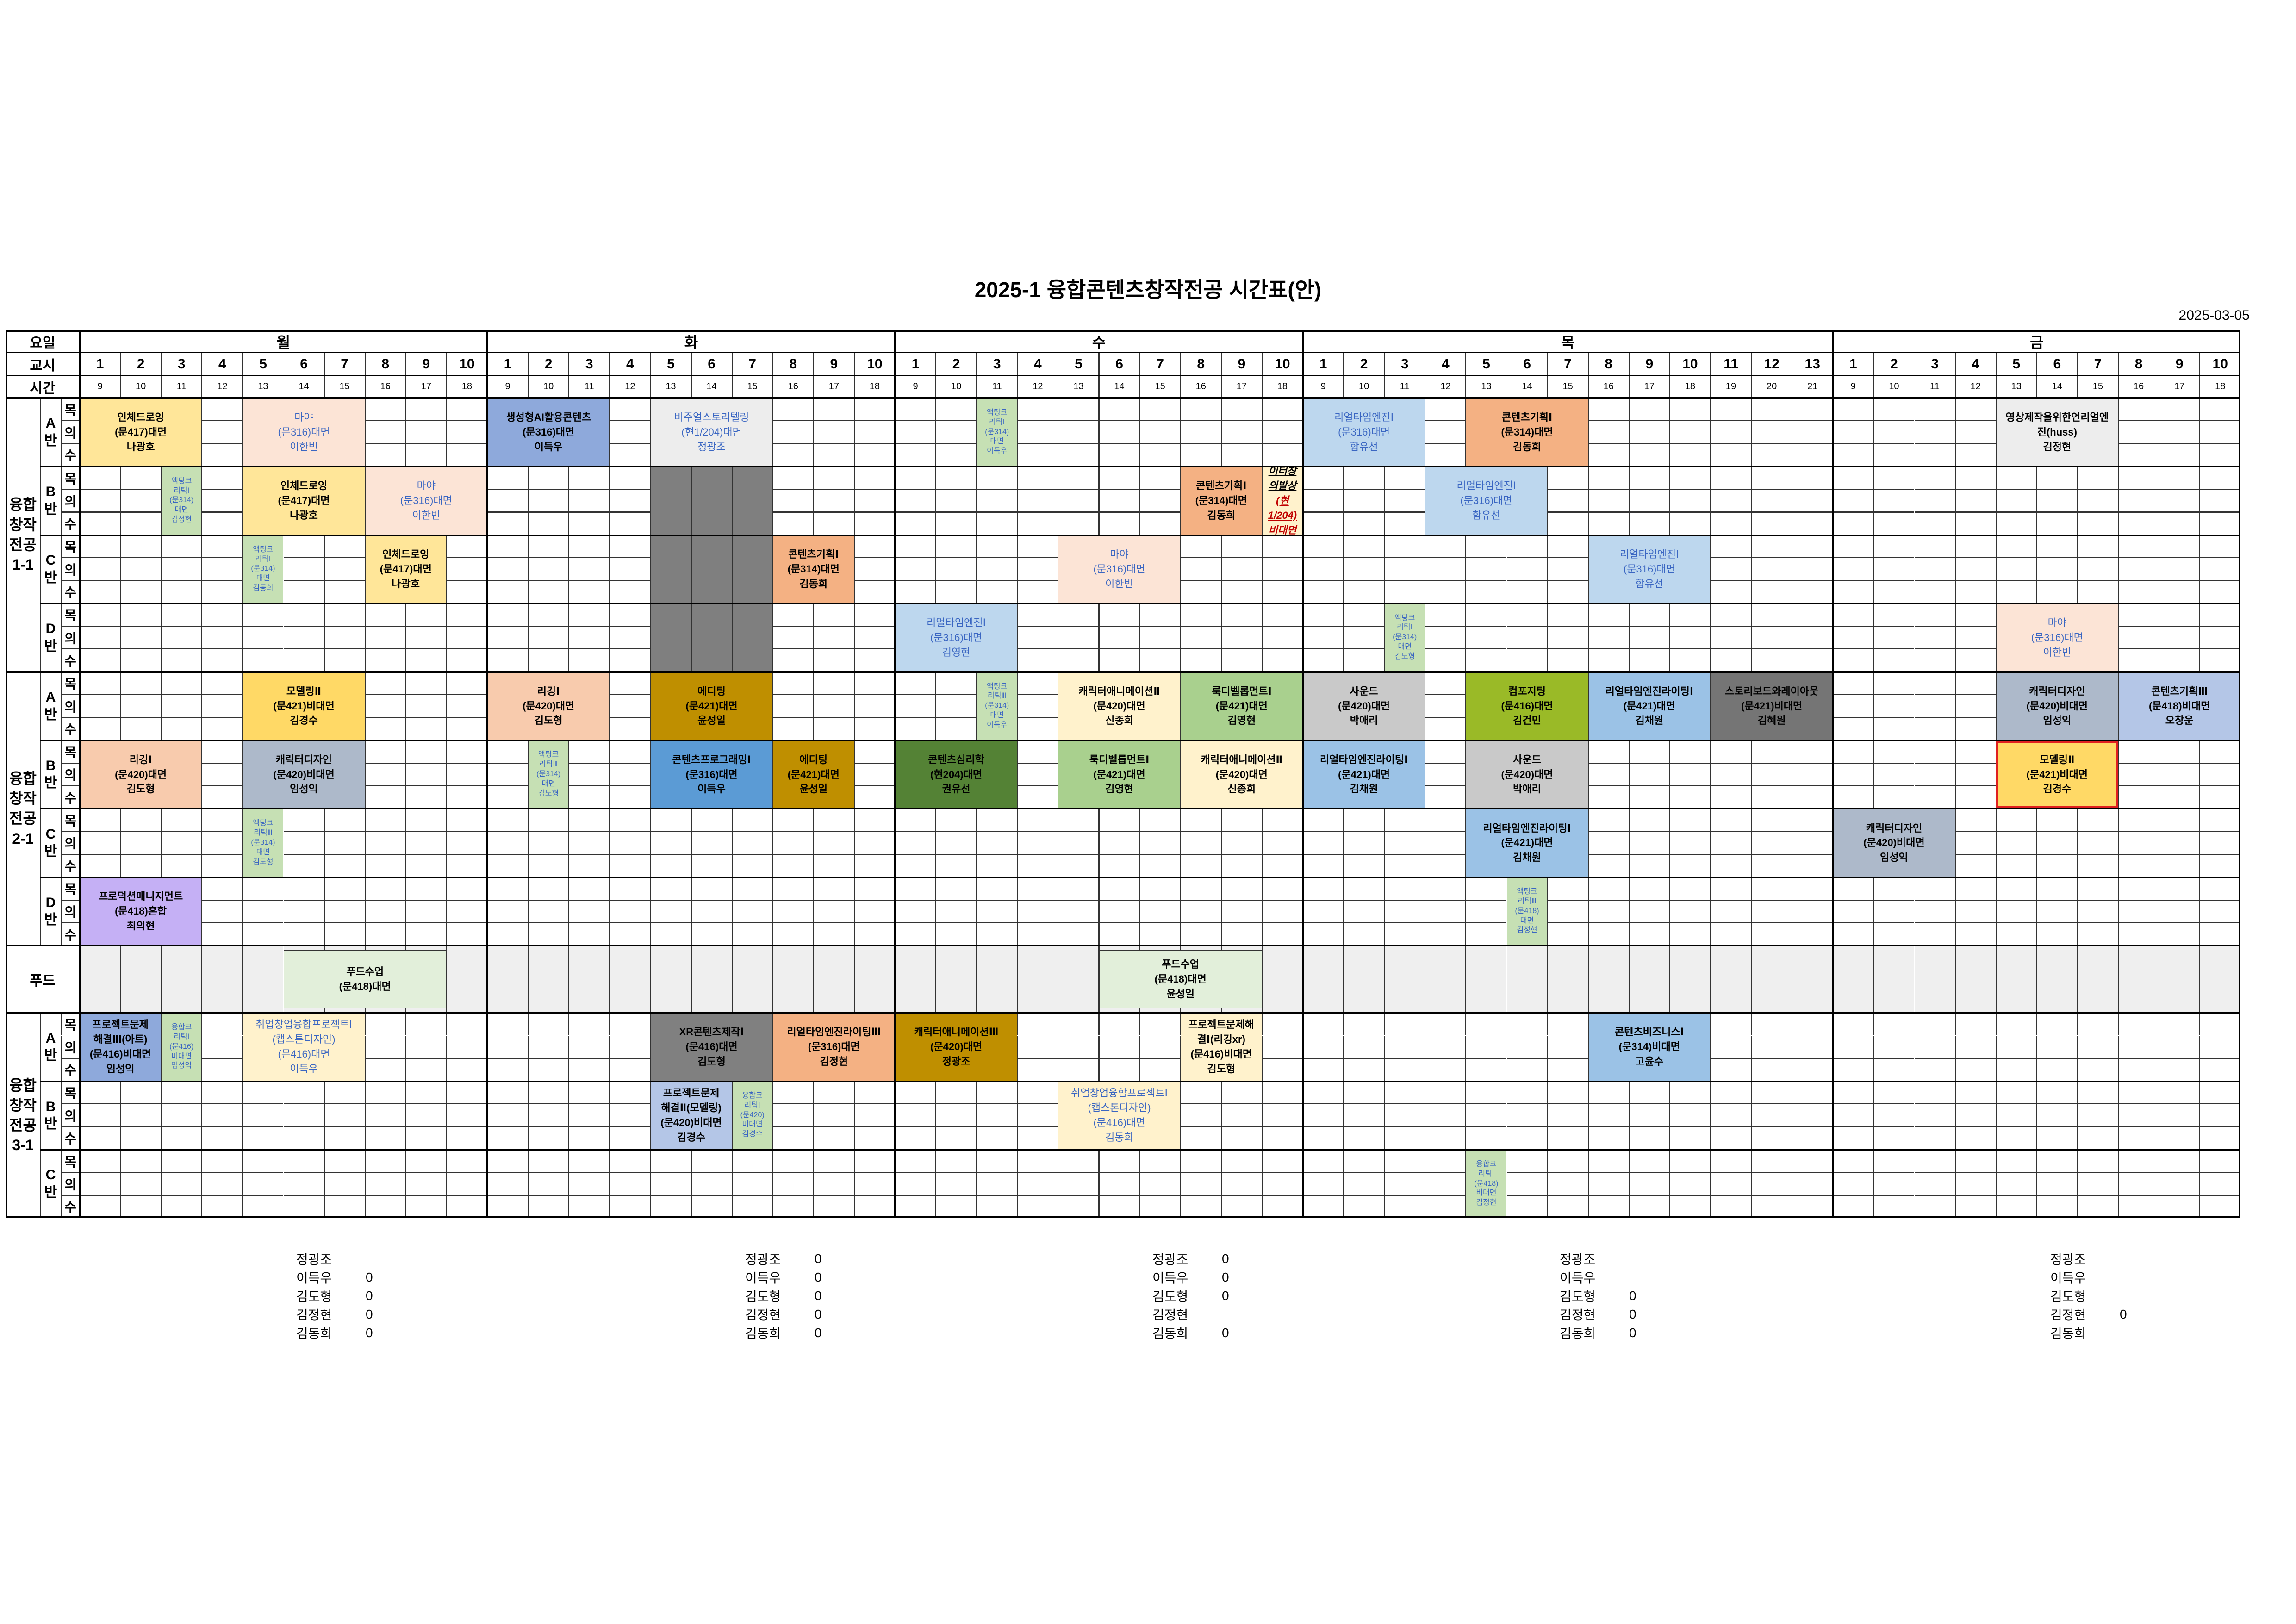  What do you see at coordinates (956, 1047) in the screenshot?
I see `course-block: 캐릭터애니메이션Ⅲ (문420)대면 정광조` at bounding box center [956, 1047].